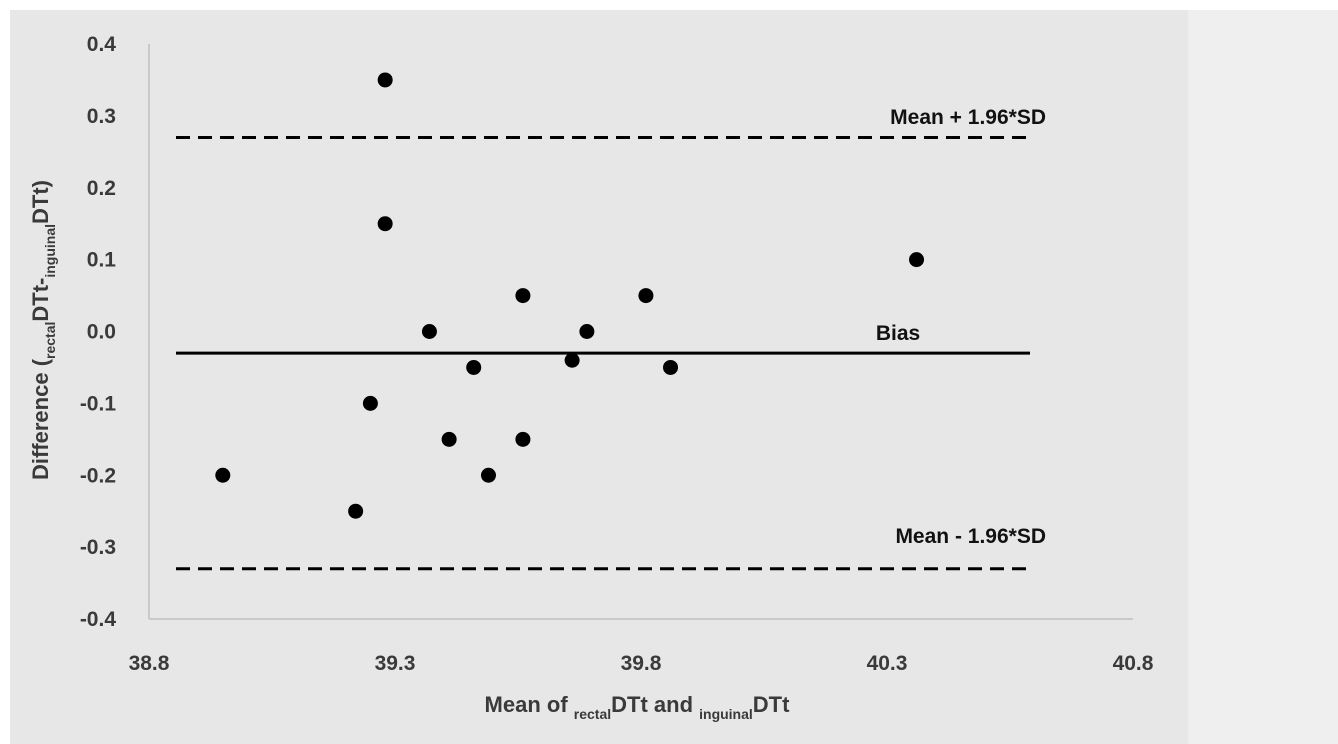 Image resolution: width=1338 pixels, height=744 pixels. Describe the element at coordinates (771, 704) in the screenshot. I see `x-title-suffix: DTt` at that location.